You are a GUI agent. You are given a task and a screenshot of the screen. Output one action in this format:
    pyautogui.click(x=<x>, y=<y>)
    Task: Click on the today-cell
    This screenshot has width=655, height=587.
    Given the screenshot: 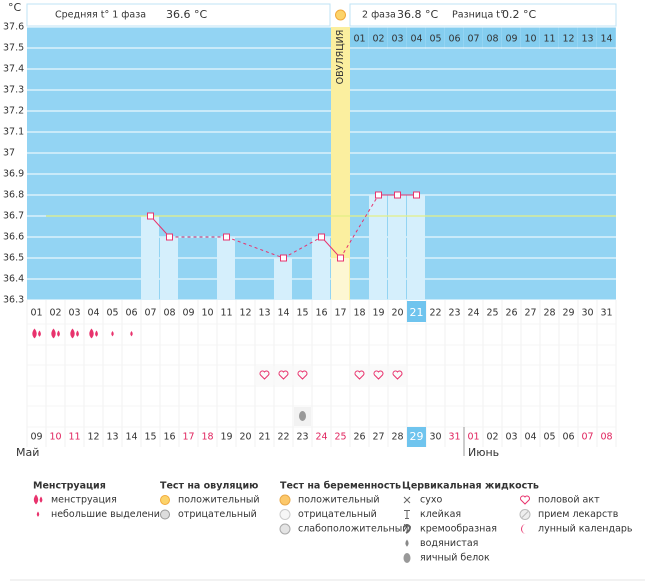 What is the action you would take?
    pyautogui.click(x=416, y=311)
    